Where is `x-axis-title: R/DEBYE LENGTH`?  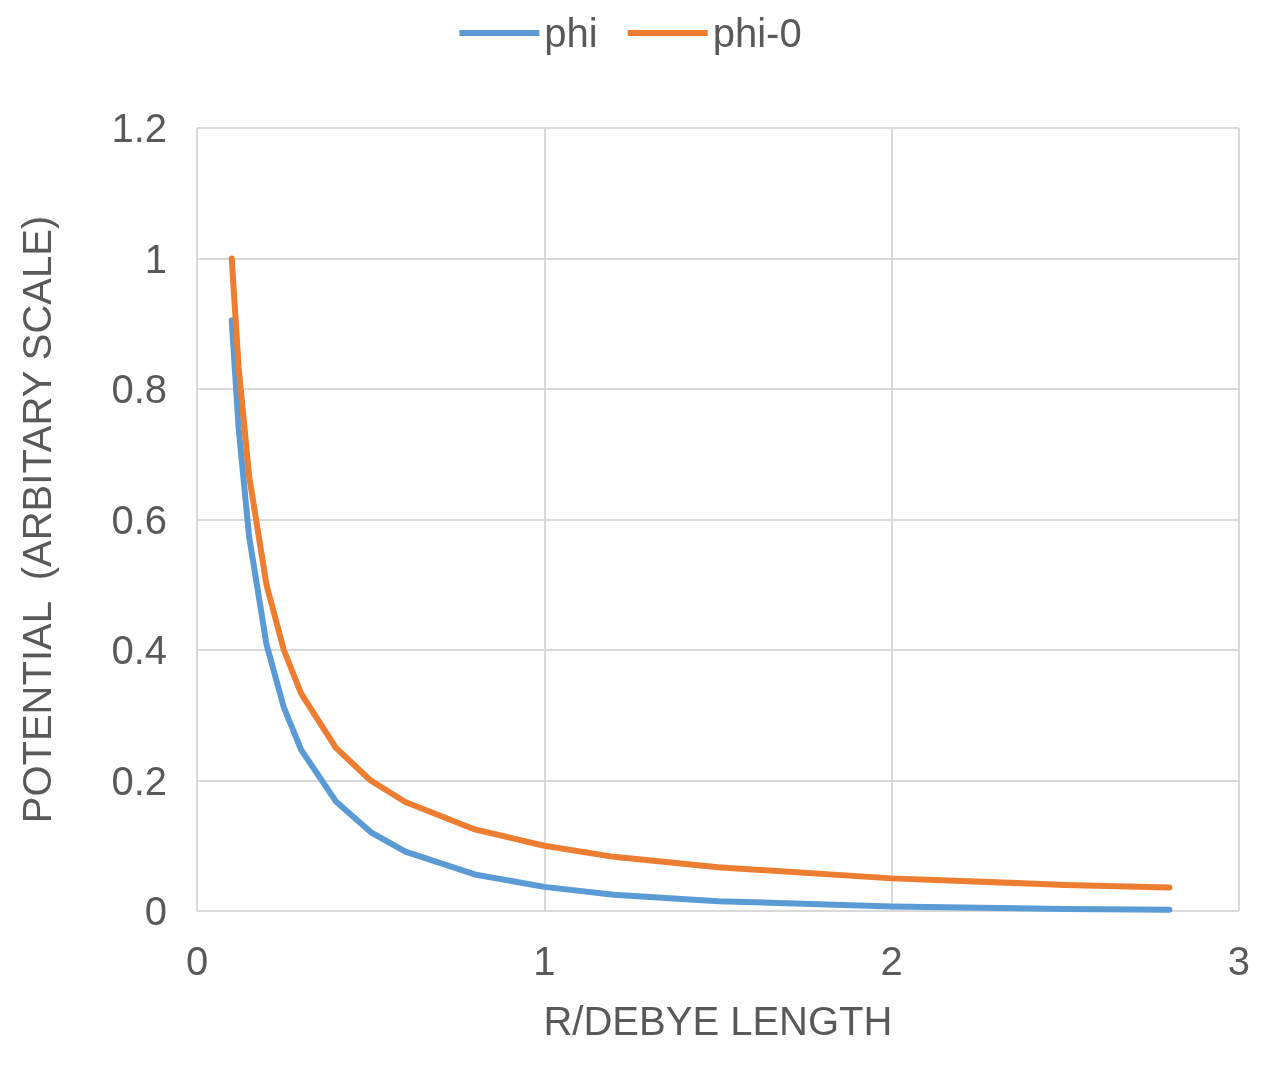 x-axis-title: R/DEBYE LENGTH is located at coordinates (718, 1021).